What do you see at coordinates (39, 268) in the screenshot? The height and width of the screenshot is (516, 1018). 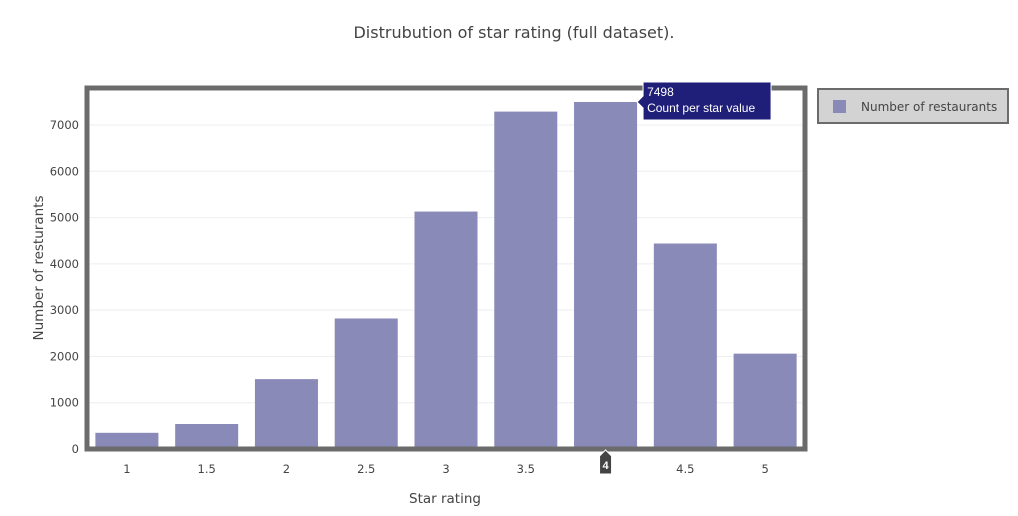 I see `y-axis-title: Number of resturants` at bounding box center [39, 268].